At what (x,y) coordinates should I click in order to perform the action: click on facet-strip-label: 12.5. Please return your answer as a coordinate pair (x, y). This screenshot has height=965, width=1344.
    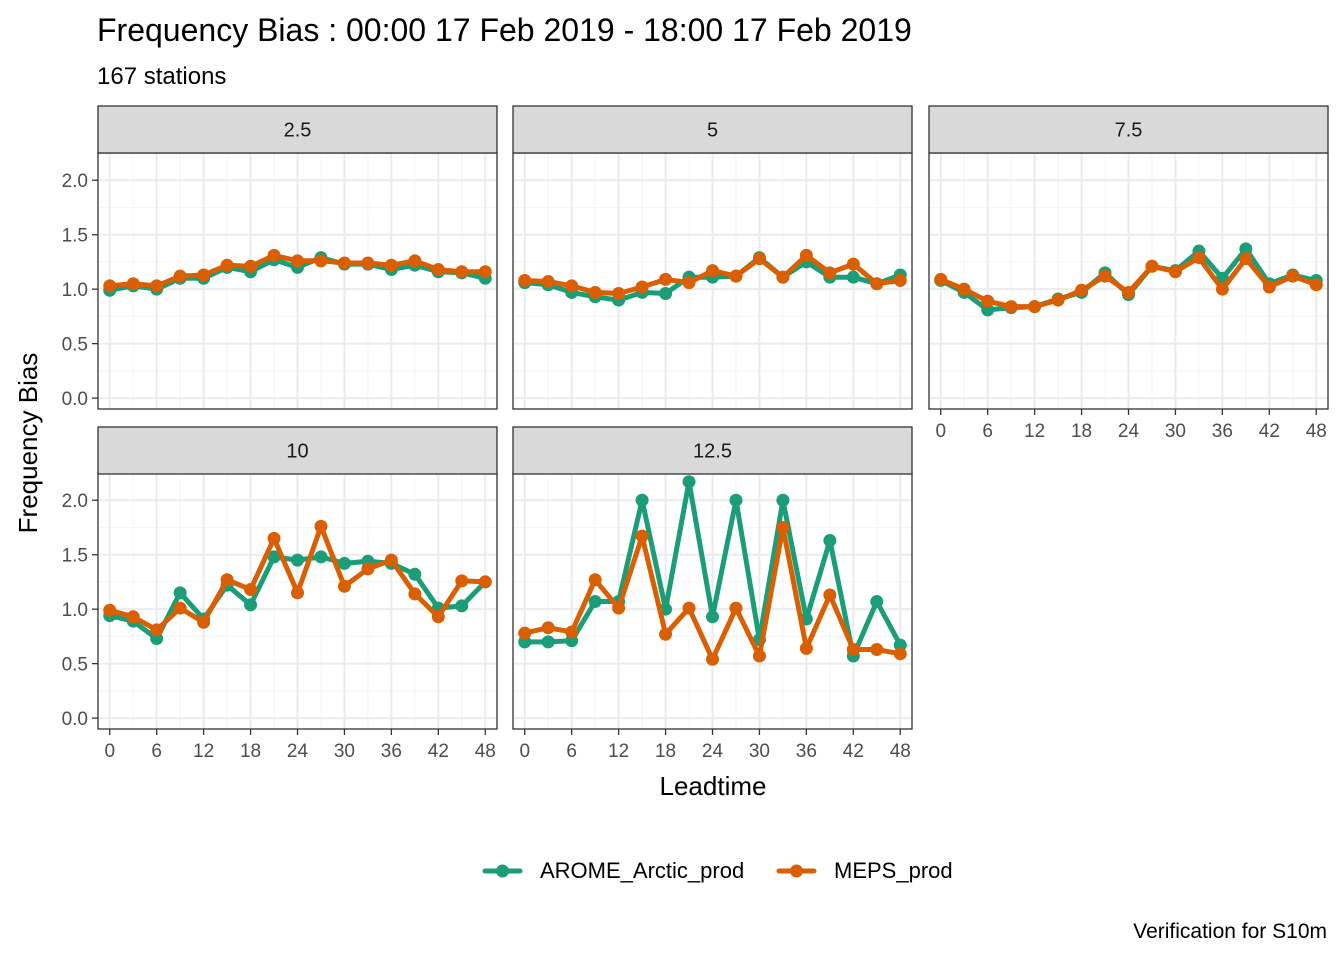
    Looking at the image, I should click on (712, 452).